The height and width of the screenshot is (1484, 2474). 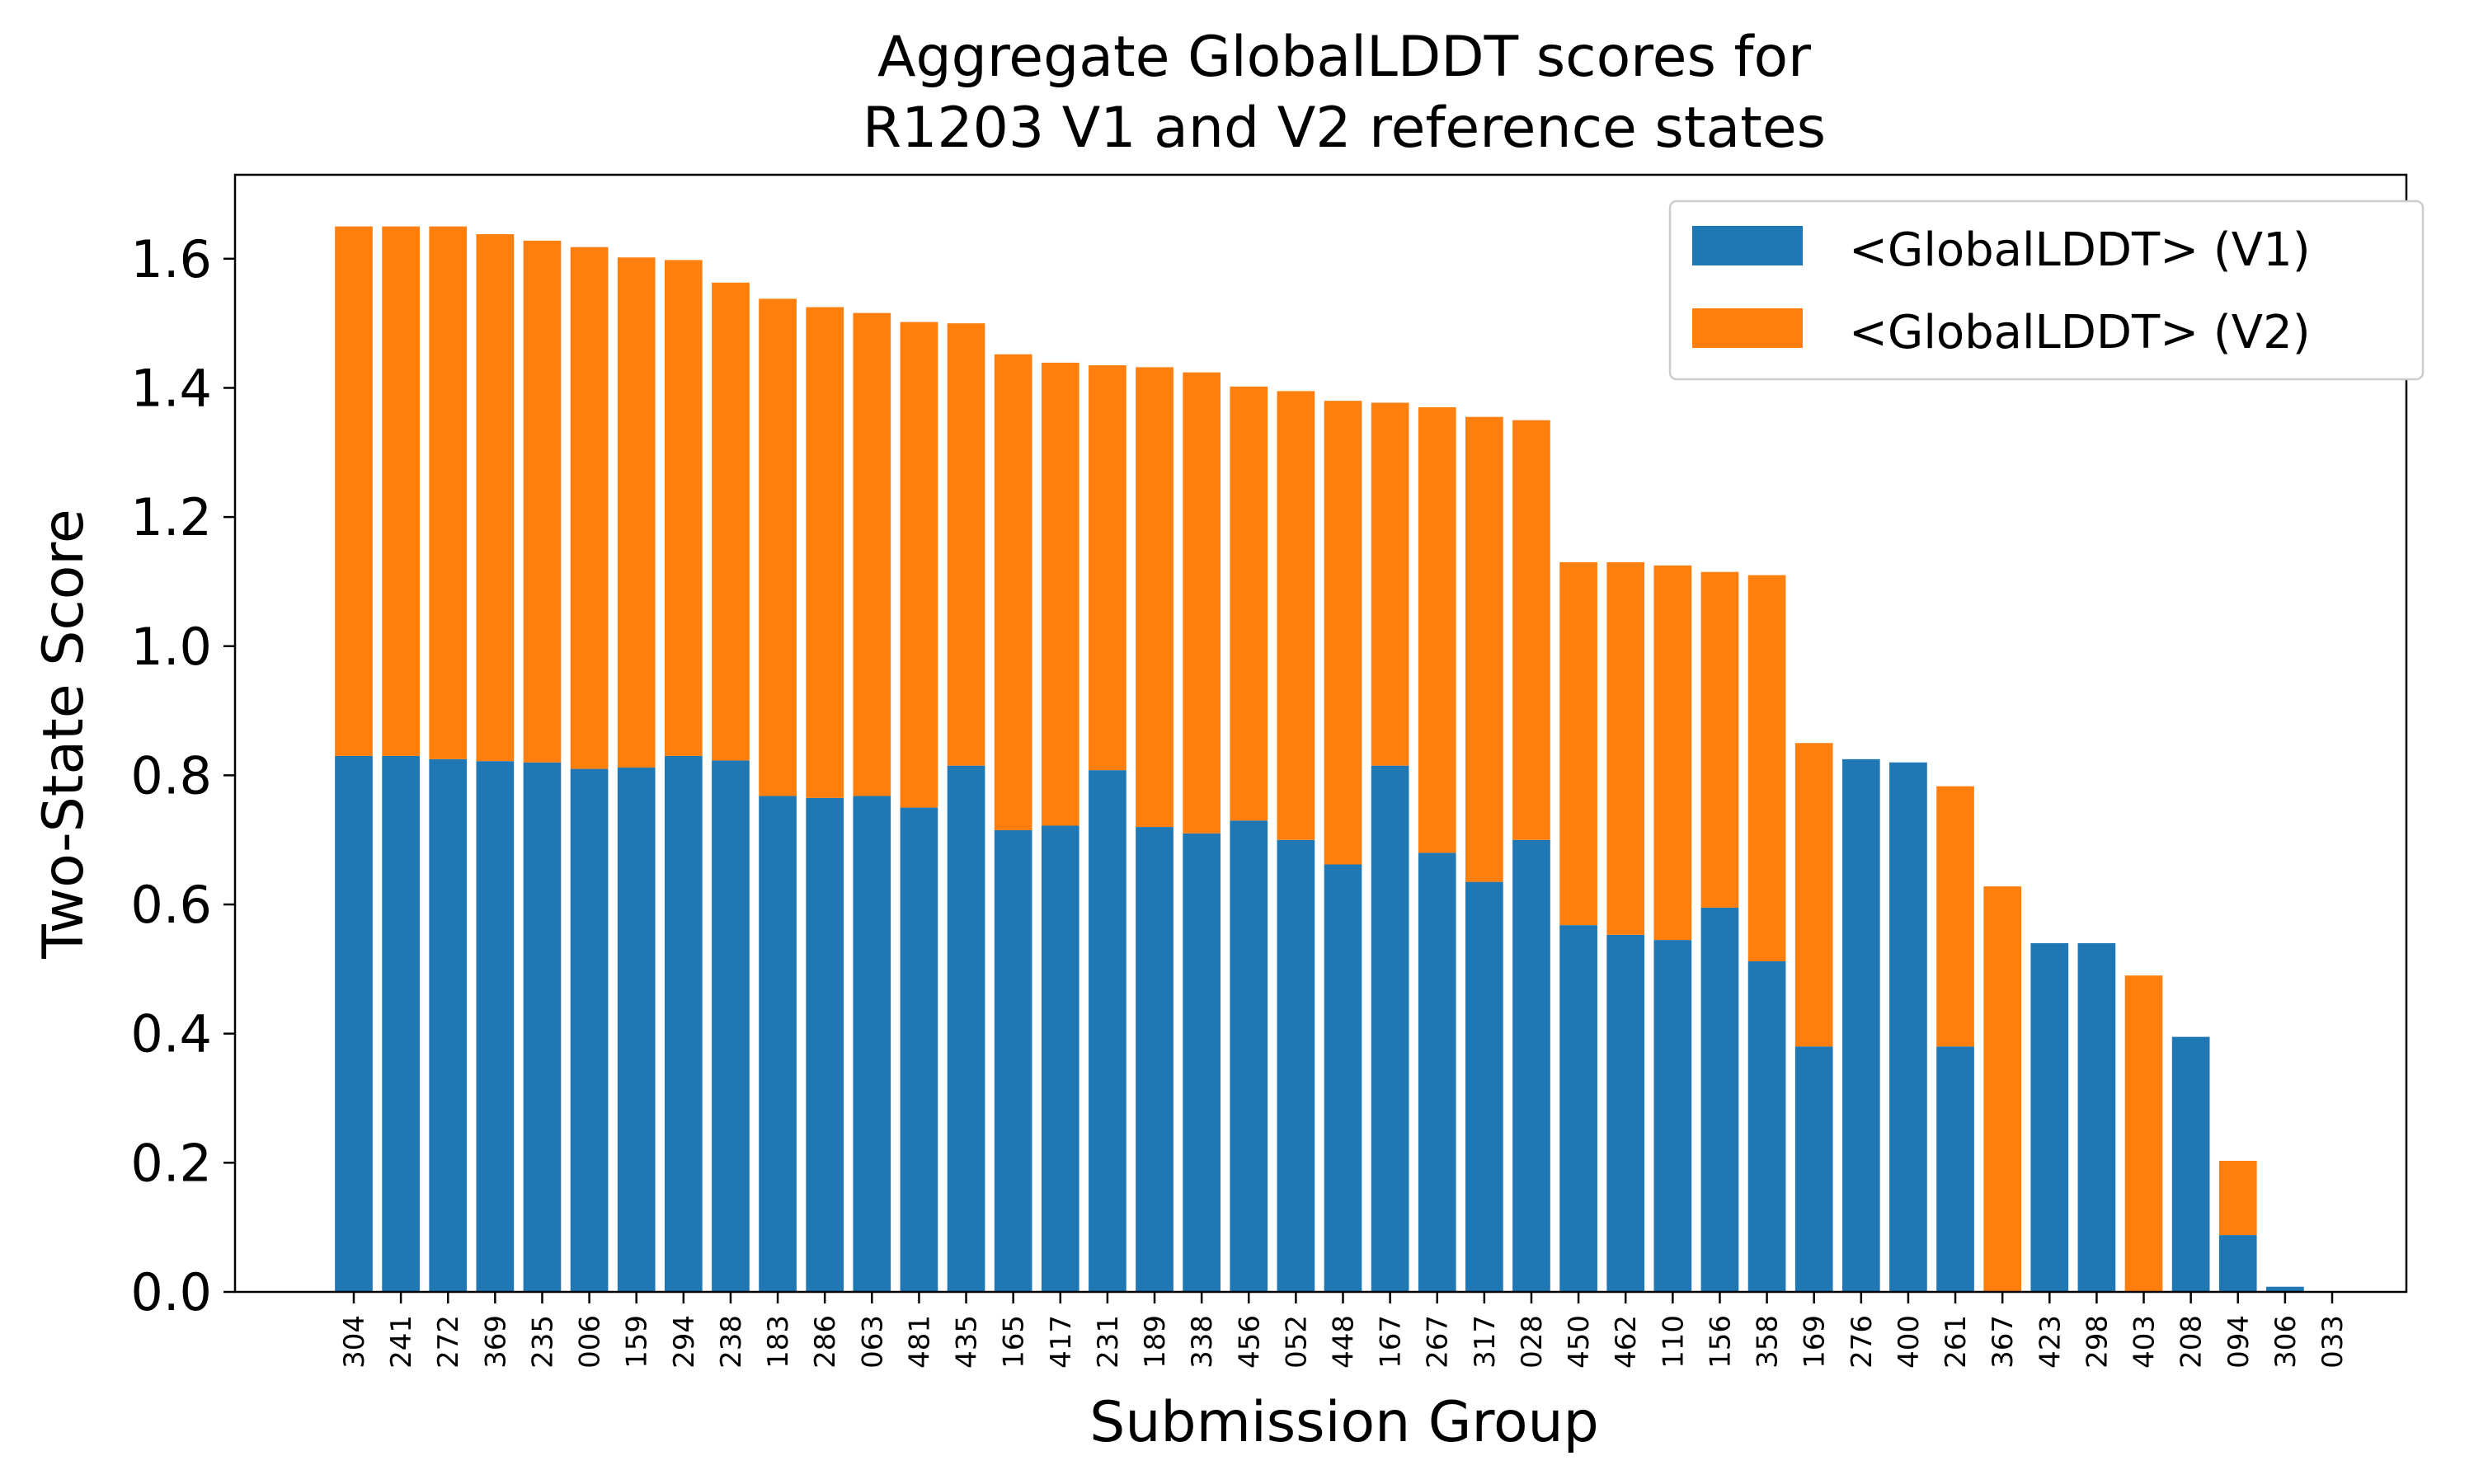 What do you see at coordinates (171, 1163) in the screenshot?
I see `y-tick-label: 0.2` at bounding box center [171, 1163].